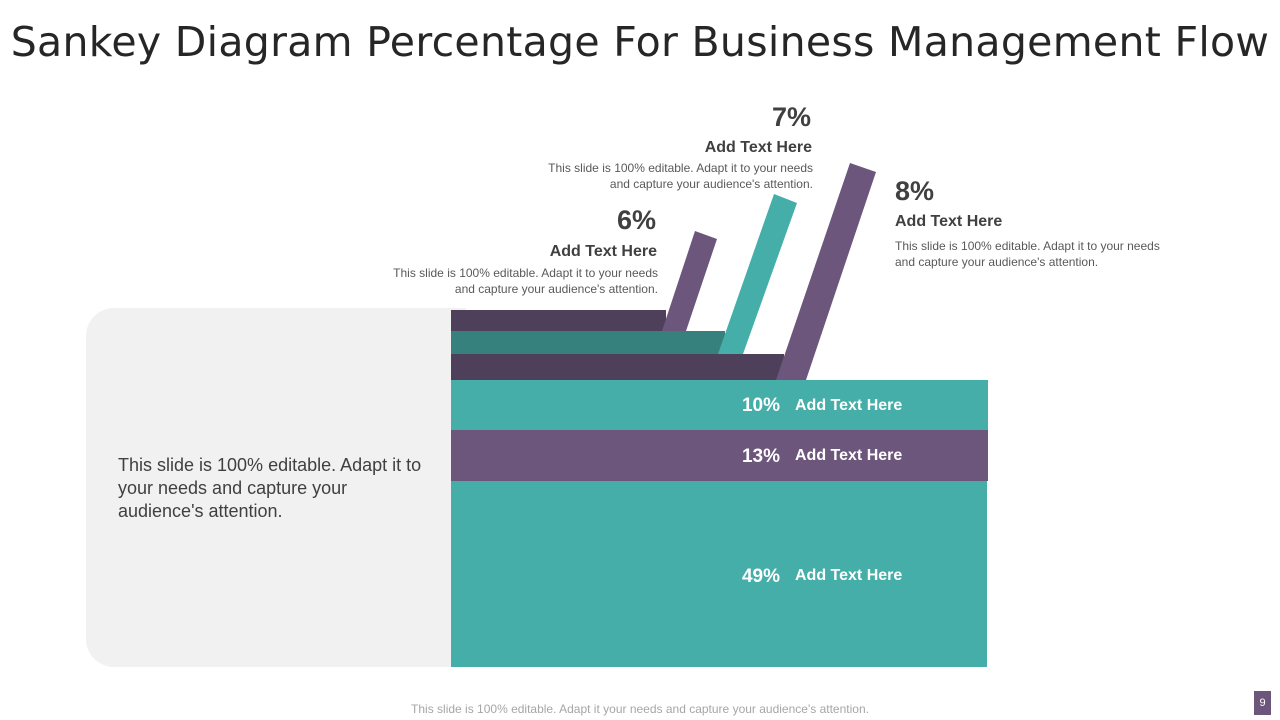 The width and height of the screenshot is (1280, 720). Describe the element at coordinates (760, 456) in the screenshot. I see `band-13-percent: 13%` at that location.